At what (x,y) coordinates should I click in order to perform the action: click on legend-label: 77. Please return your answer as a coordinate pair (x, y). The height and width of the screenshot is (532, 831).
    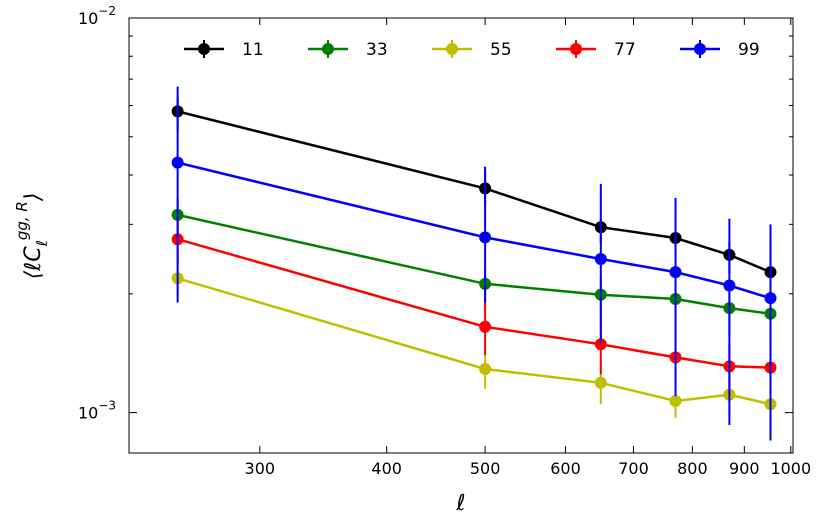
    Looking at the image, I should click on (625, 50).